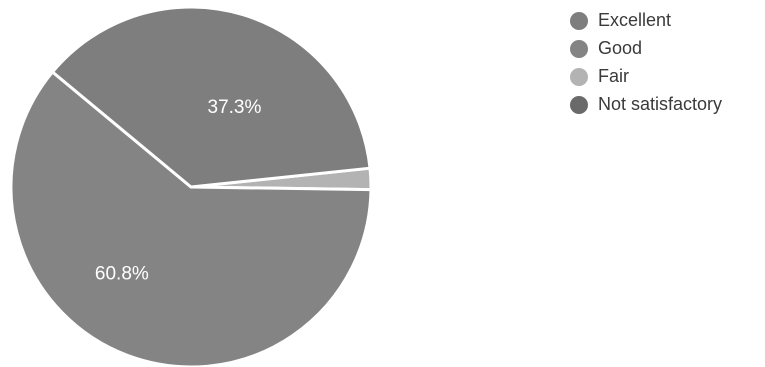  I want to click on legend-item-not-satisfactory: Not satisfactory, so click(646, 104).